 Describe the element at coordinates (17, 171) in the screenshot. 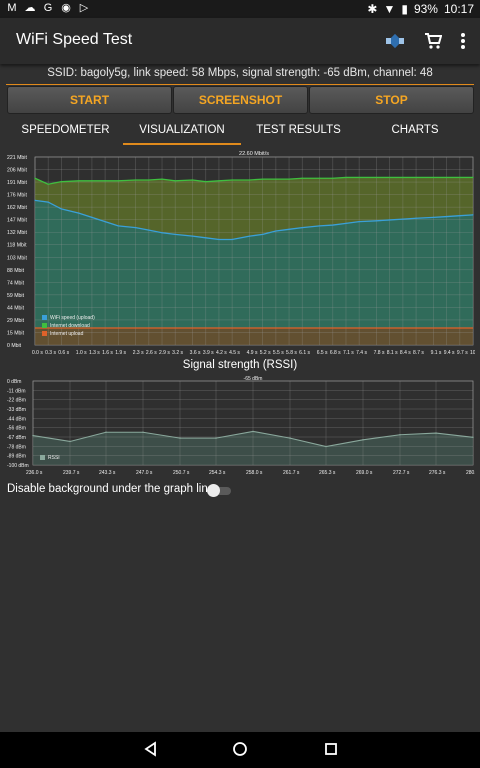

I see `y-tick-label: 206 Mbit` at that location.